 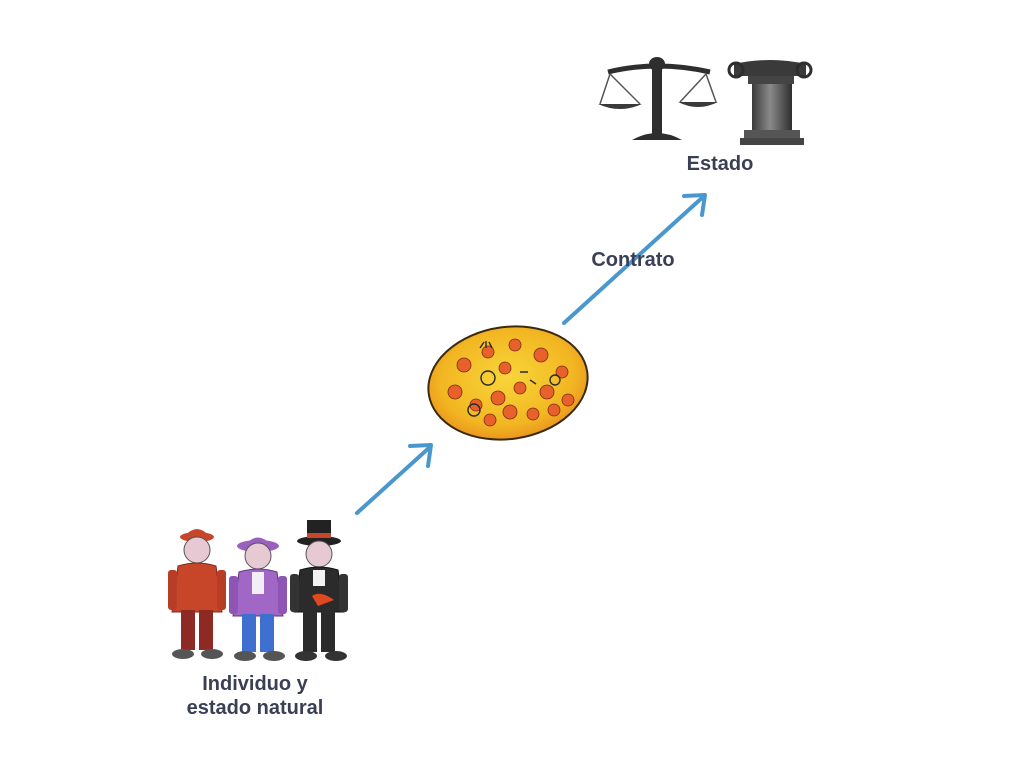 I want to click on arrow-individuals-to-society, so click(x=394, y=479).